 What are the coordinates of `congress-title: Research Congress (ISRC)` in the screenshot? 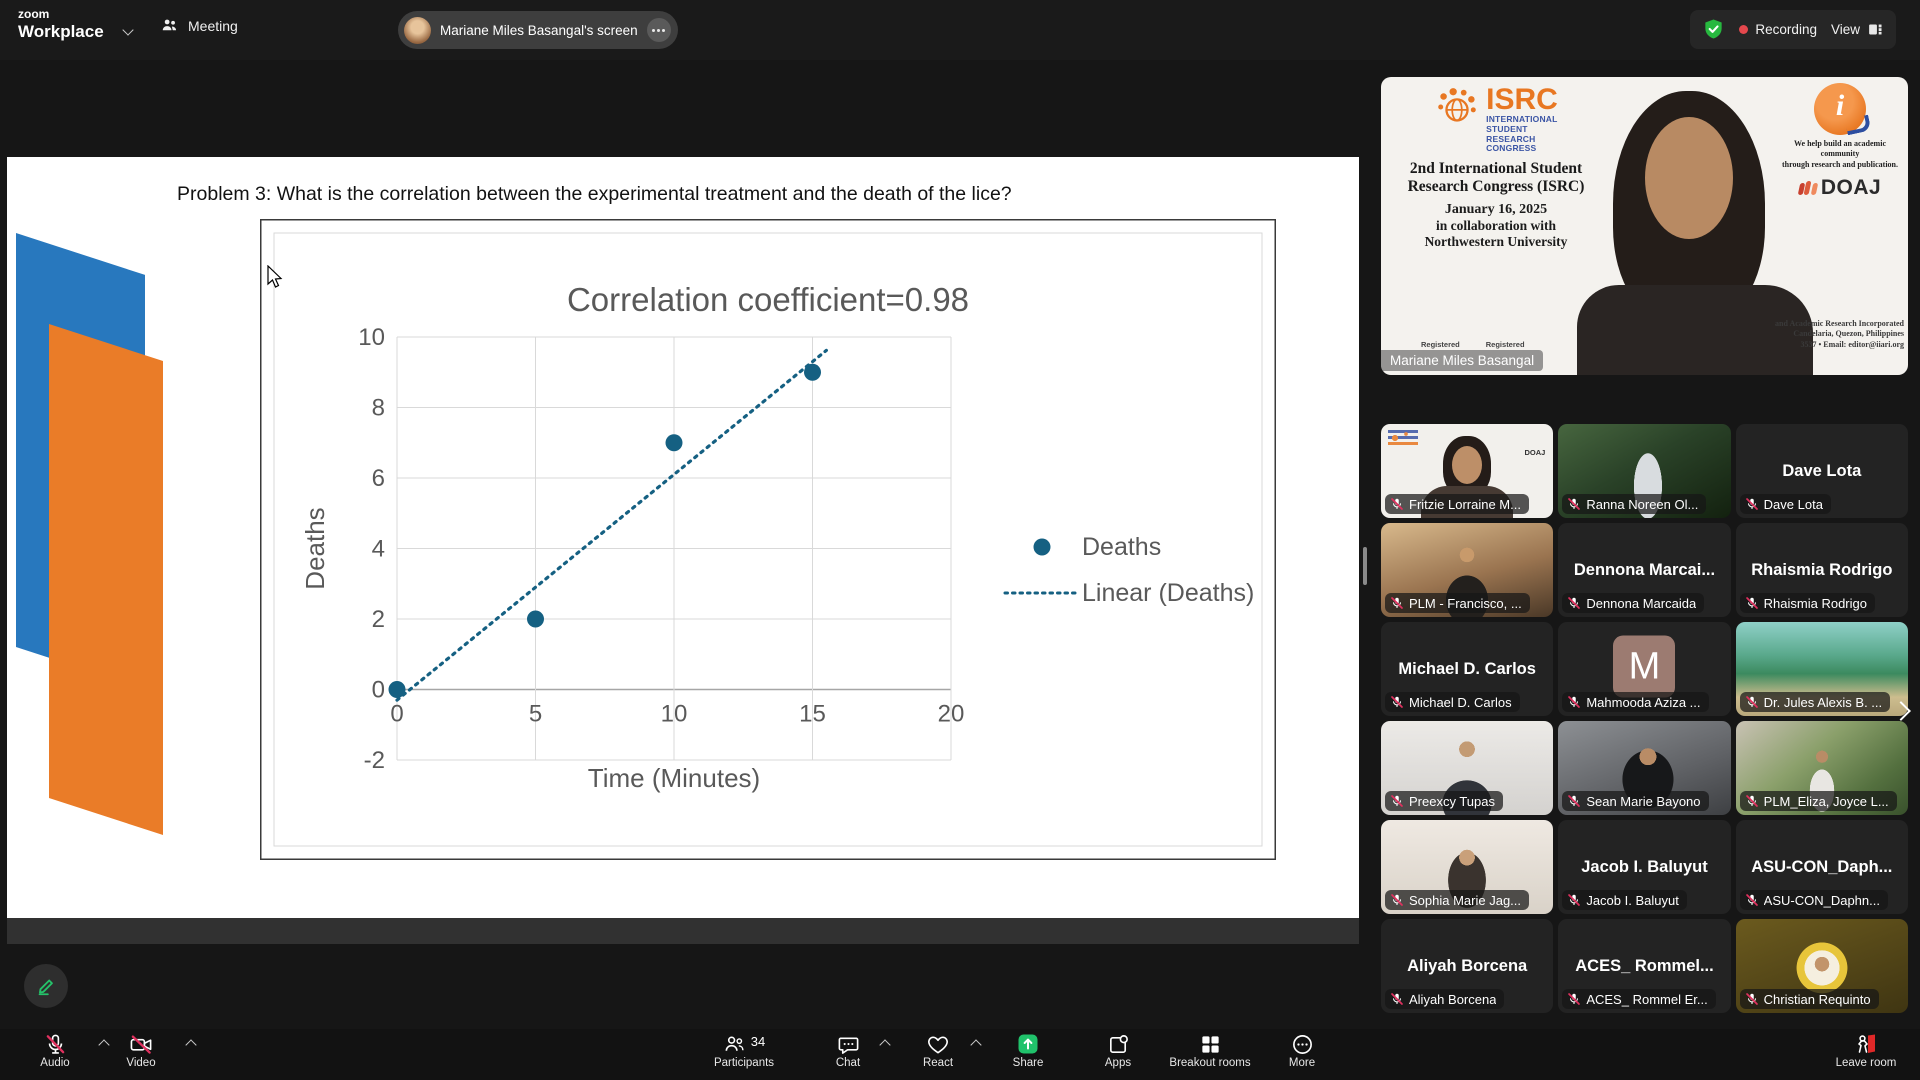 It's located at (1496, 186).